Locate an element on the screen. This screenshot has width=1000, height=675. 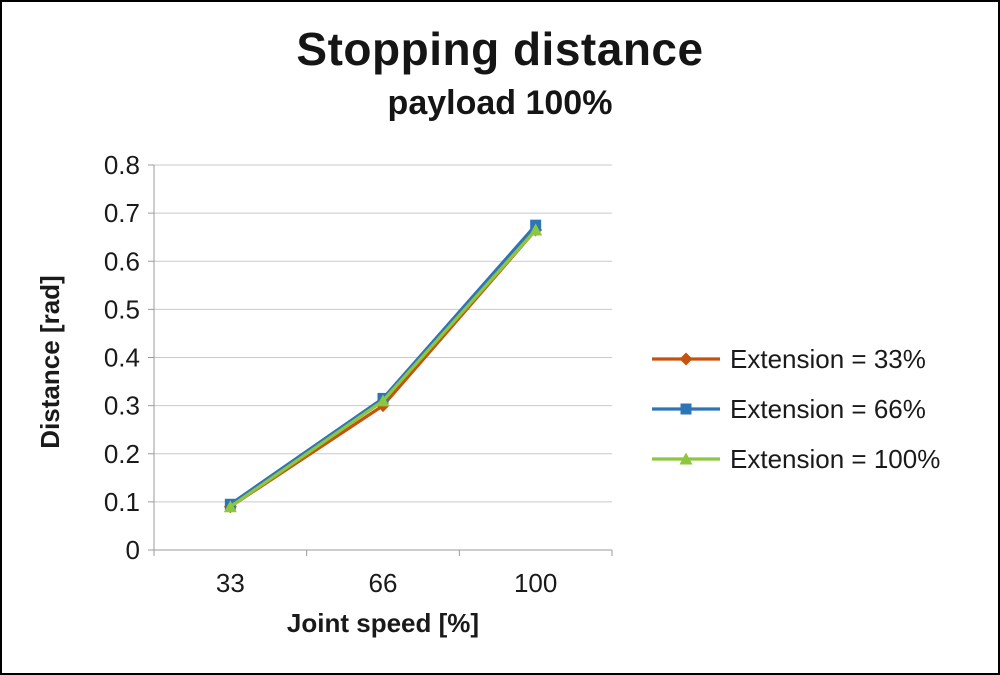
x-axis-title: Joint speed [%] is located at coordinates (383, 623).